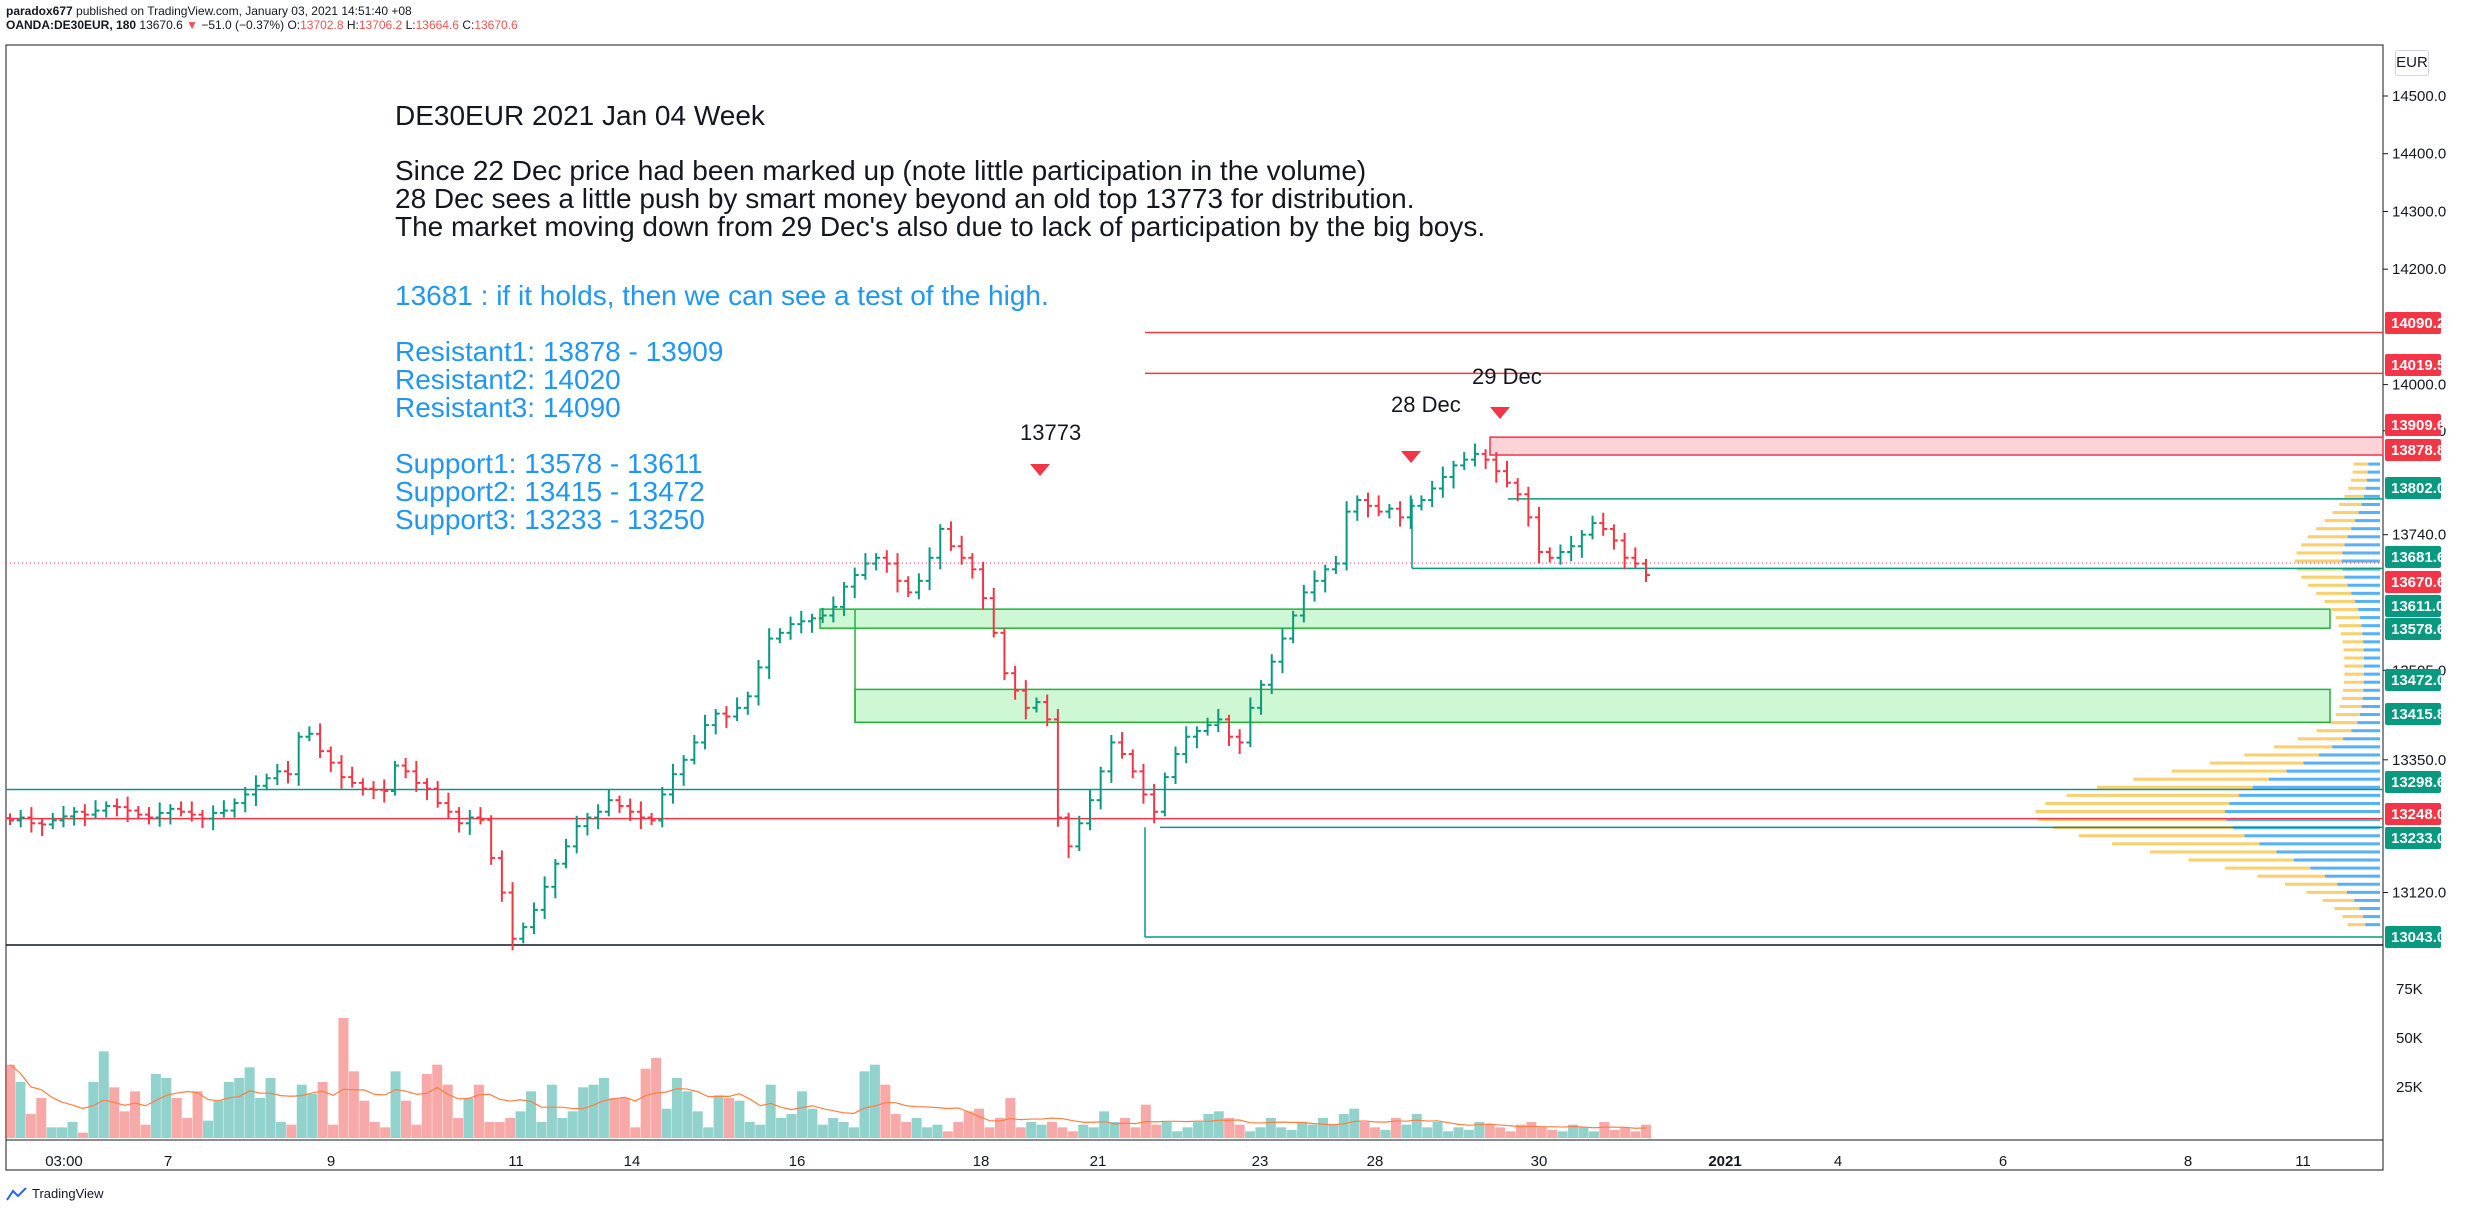 The width and height of the screenshot is (2468, 1215). Describe the element at coordinates (2303, 1161) in the screenshot. I see `x-tick-label: 11` at that location.